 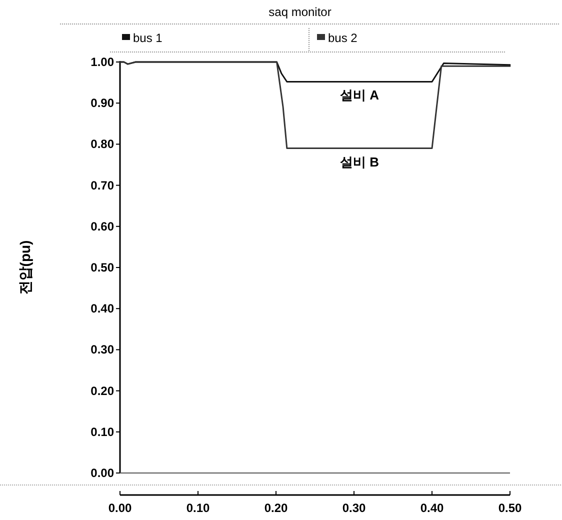 I want to click on y-tick-label: 0.90, so click(x=102, y=103).